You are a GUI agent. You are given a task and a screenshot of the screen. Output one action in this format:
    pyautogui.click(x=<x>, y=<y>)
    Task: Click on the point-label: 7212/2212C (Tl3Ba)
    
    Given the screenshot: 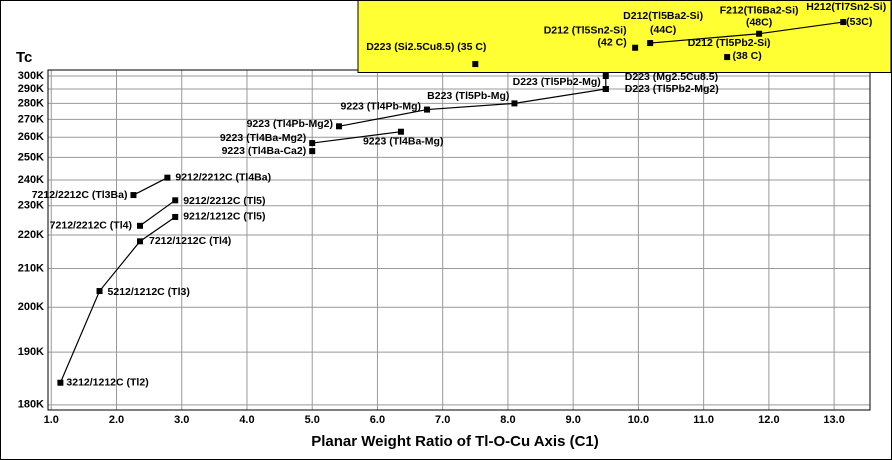 What is the action you would take?
    pyautogui.click(x=80, y=195)
    